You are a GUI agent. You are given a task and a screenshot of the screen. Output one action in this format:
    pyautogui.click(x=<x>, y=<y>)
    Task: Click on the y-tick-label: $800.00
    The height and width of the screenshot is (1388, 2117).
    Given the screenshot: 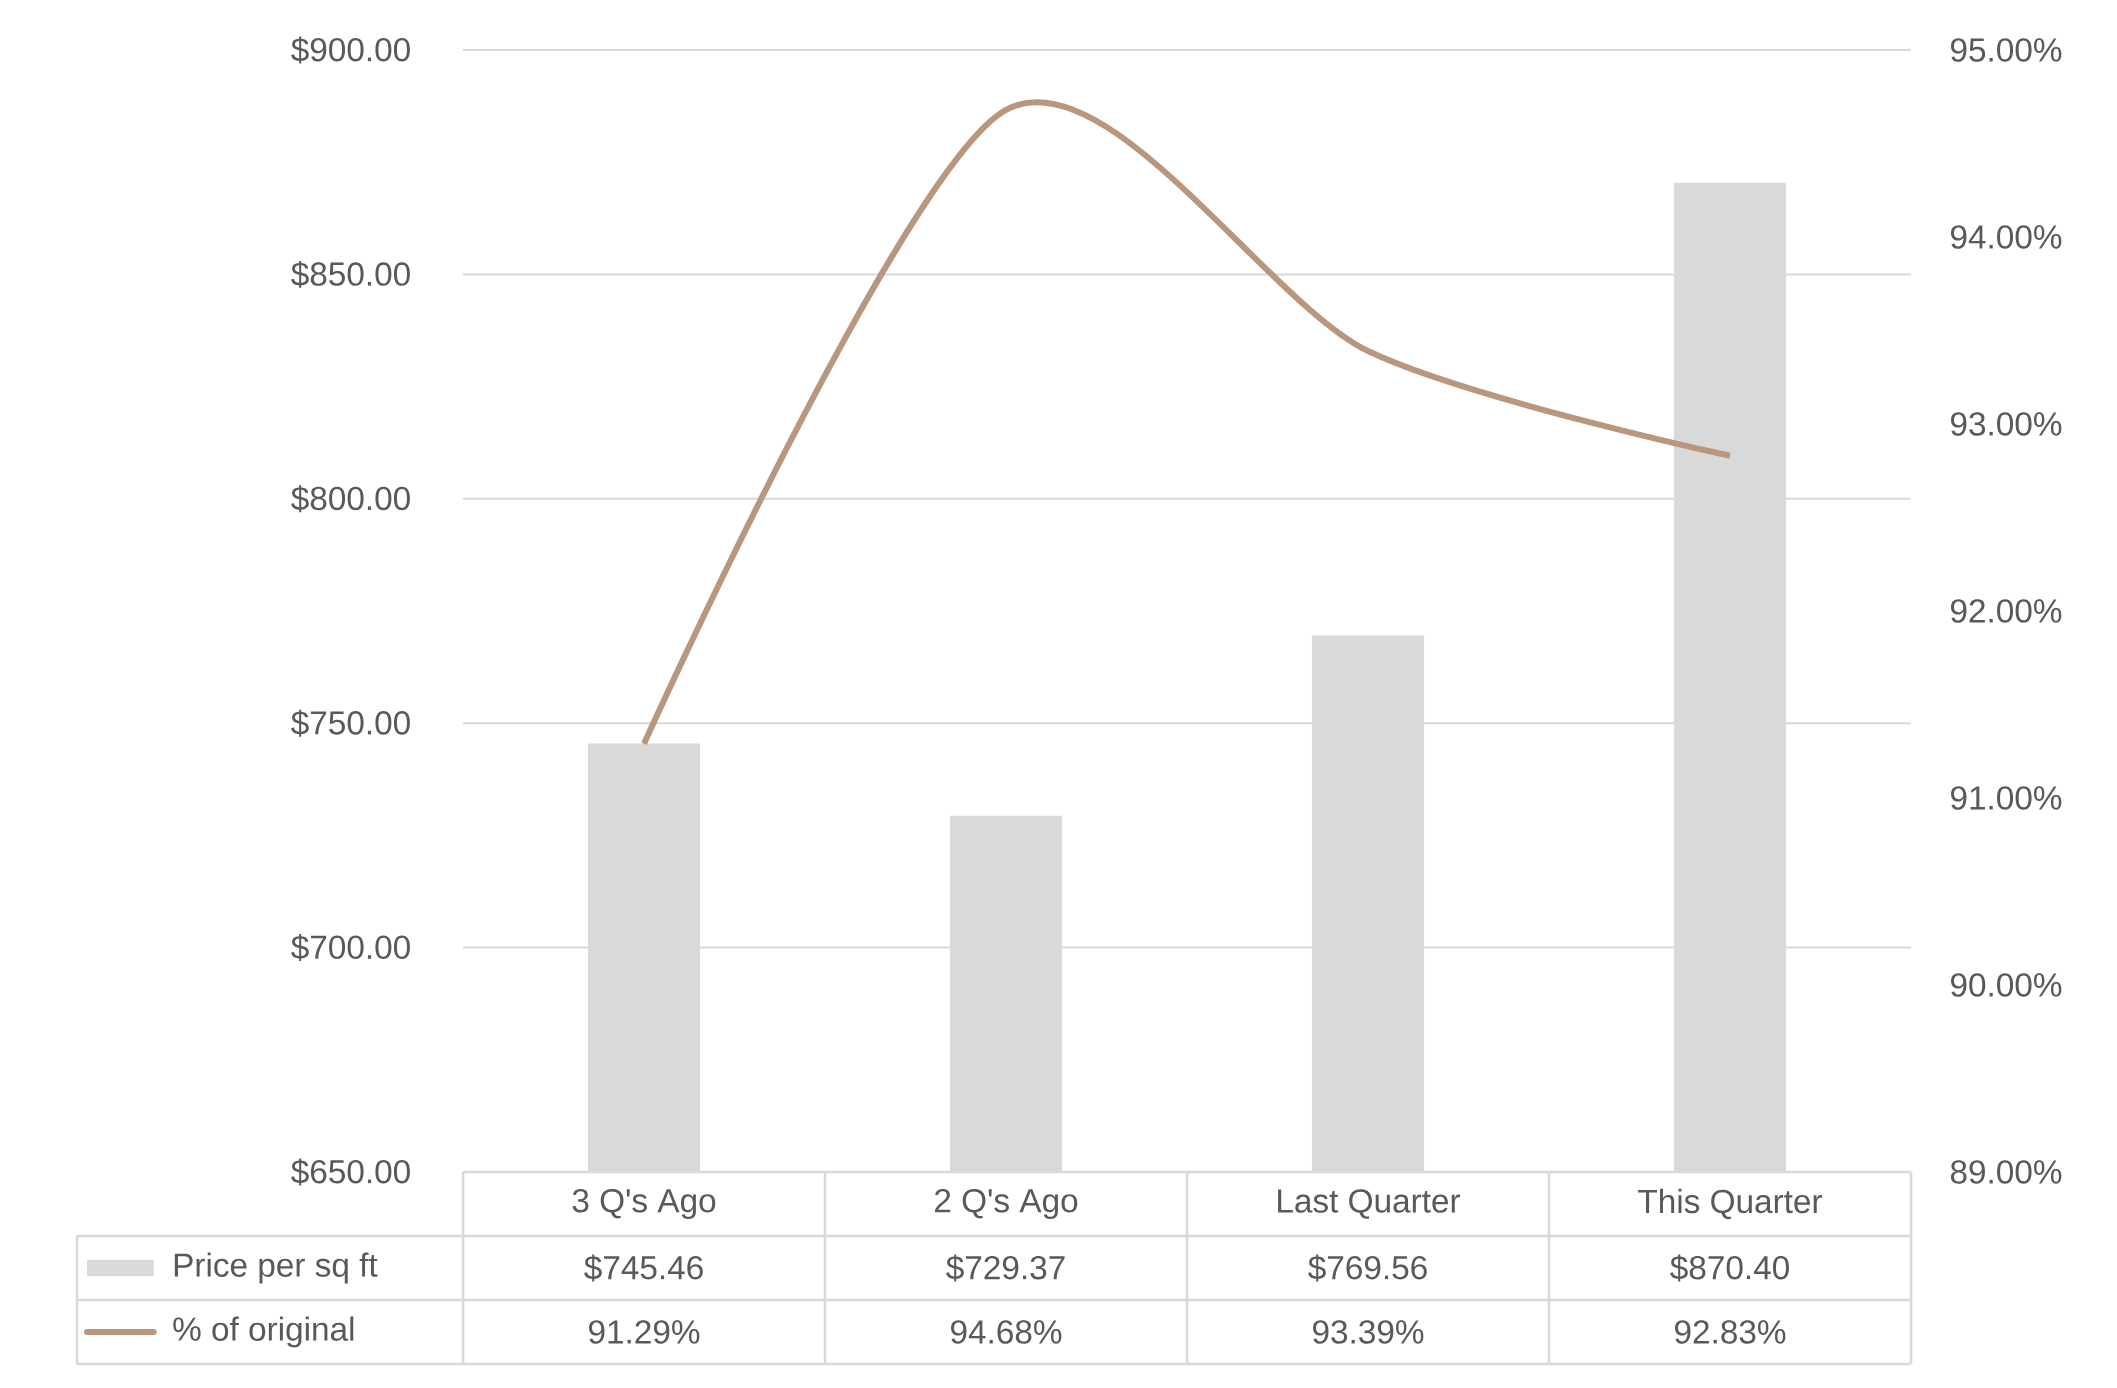 What is the action you would take?
    pyautogui.click(x=350, y=499)
    